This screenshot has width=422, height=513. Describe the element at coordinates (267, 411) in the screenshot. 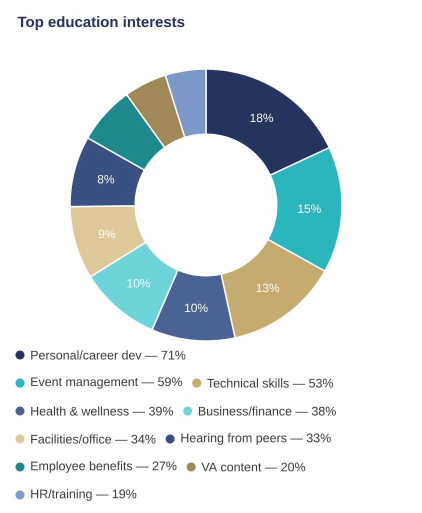

I see `legend-label: Business/finance — 38%` at that location.